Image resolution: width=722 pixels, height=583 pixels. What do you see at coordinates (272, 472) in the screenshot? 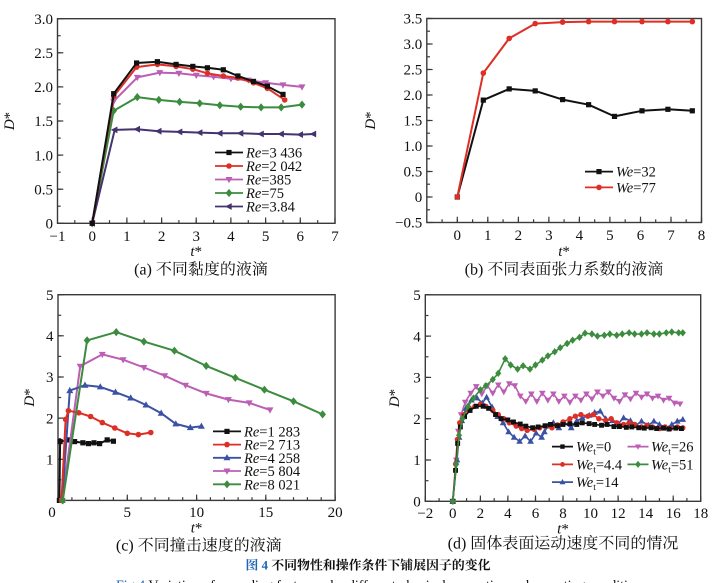
I see `svg-text: Re=5 804` at bounding box center [272, 472].